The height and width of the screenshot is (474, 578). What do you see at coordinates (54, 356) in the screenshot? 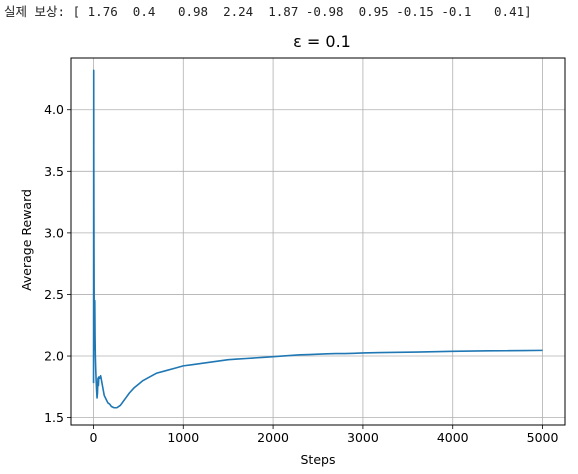
I see `y-tick-label: 2.0` at bounding box center [54, 356].